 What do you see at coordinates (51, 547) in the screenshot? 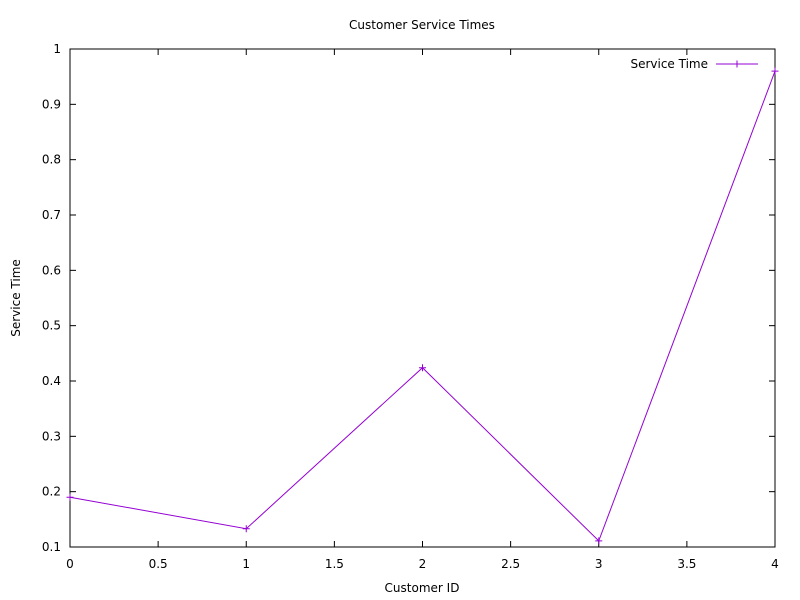
I see `y-tick-label: 0.1` at bounding box center [51, 547].